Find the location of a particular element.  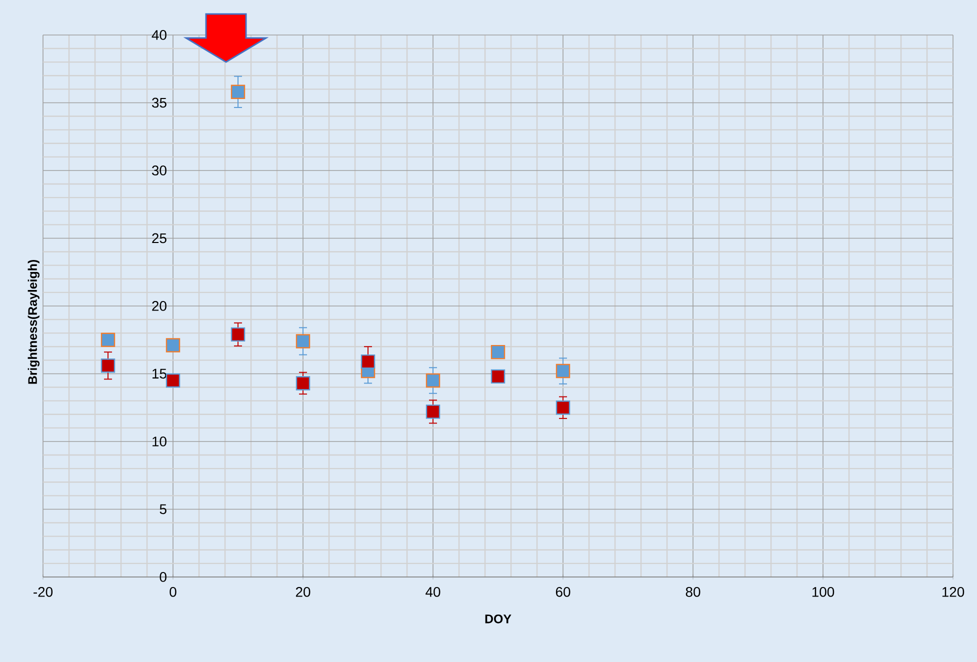

x-tick-label: 0 is located at coordinates (173, 591).